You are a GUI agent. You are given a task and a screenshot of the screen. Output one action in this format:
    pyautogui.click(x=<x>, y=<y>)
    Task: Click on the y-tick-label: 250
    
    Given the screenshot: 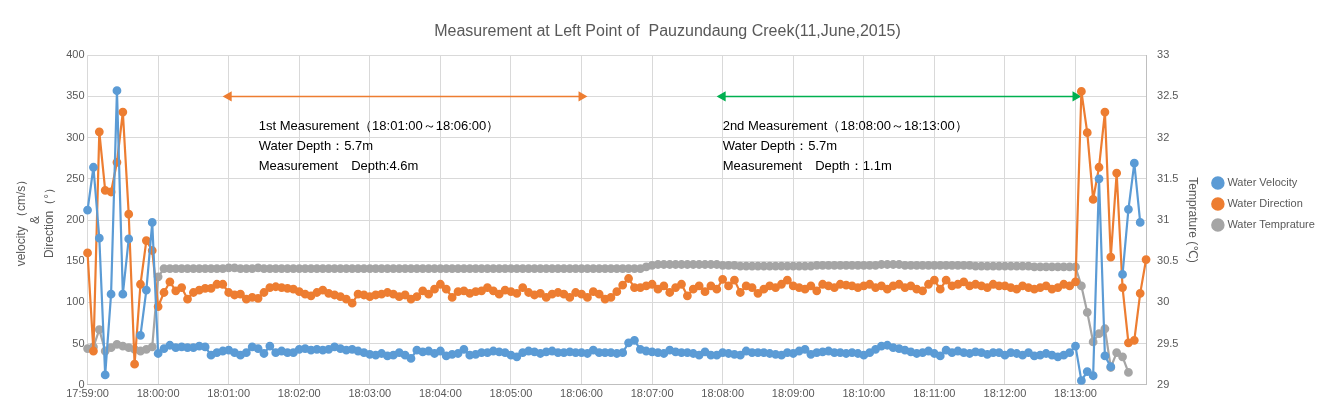 What is the action you would take?
    pyautogui.click(x=75, y=177)
    